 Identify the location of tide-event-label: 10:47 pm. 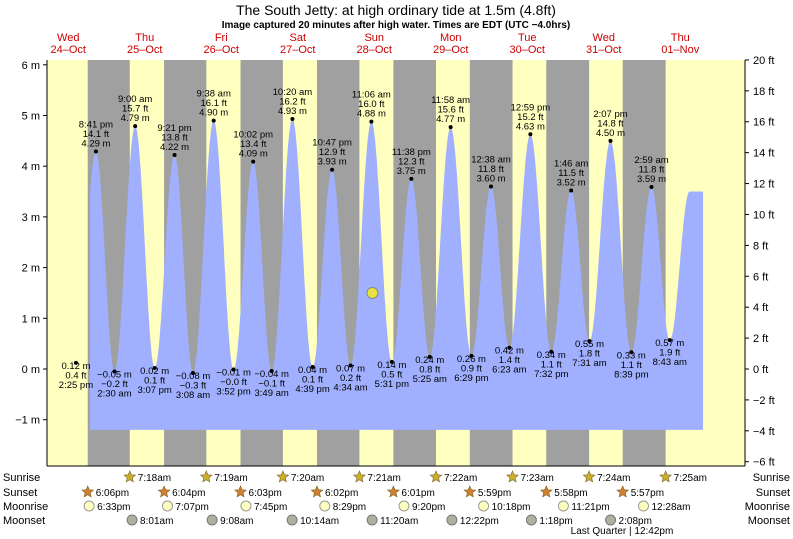
(332, 143).